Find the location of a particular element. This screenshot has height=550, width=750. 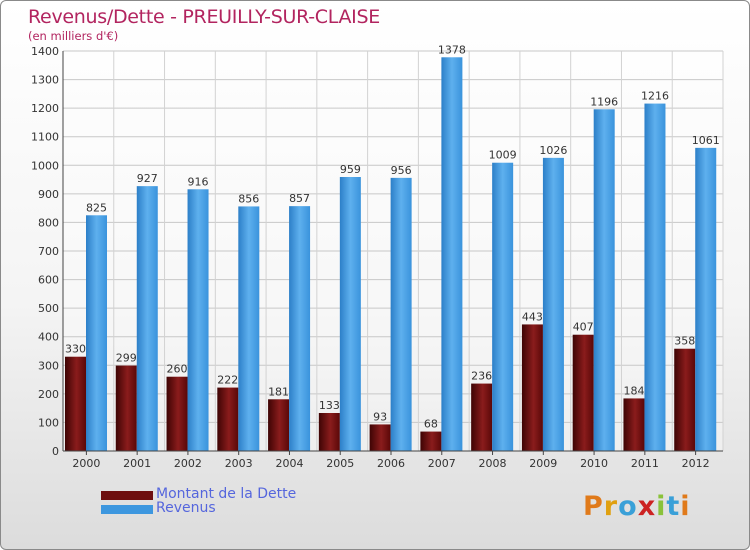

x-tick-label: 2003 is located at coordinates (239, 463).